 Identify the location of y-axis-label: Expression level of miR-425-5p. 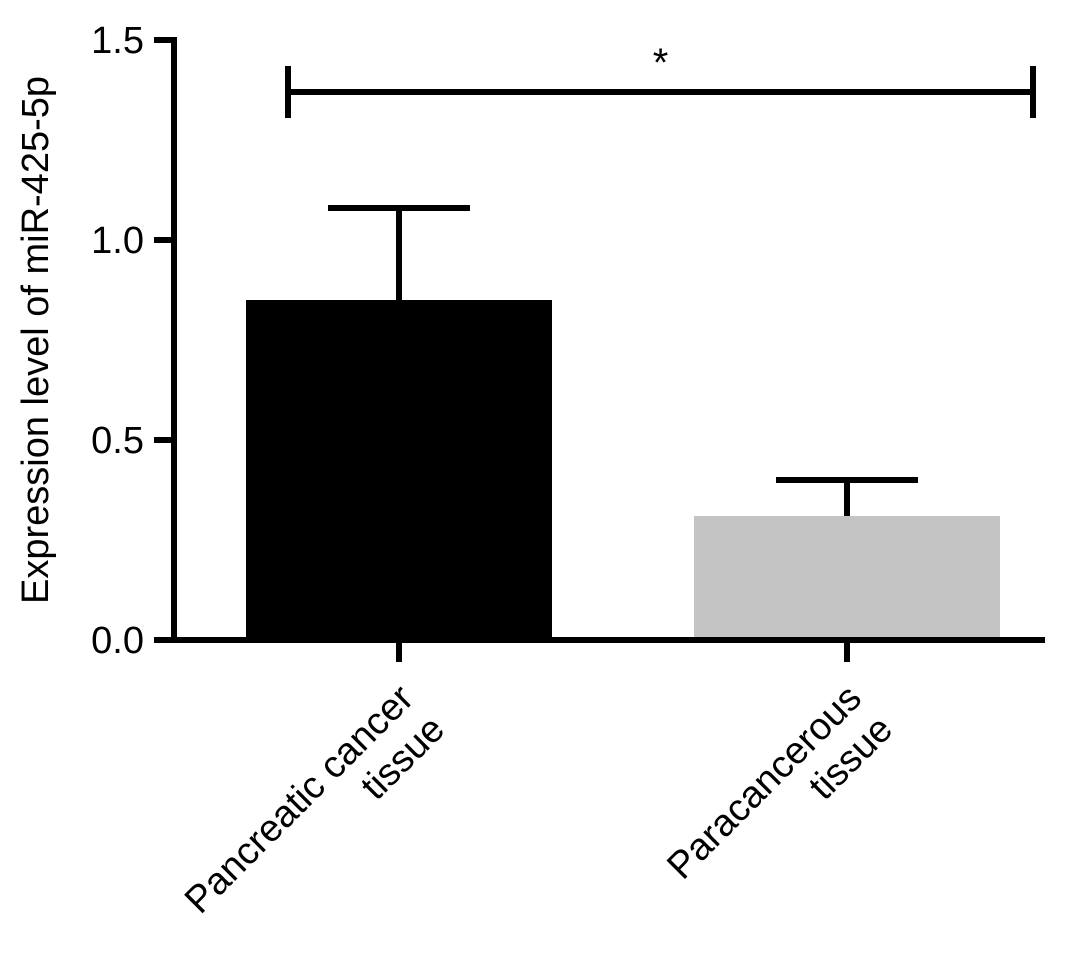
(36, 340).